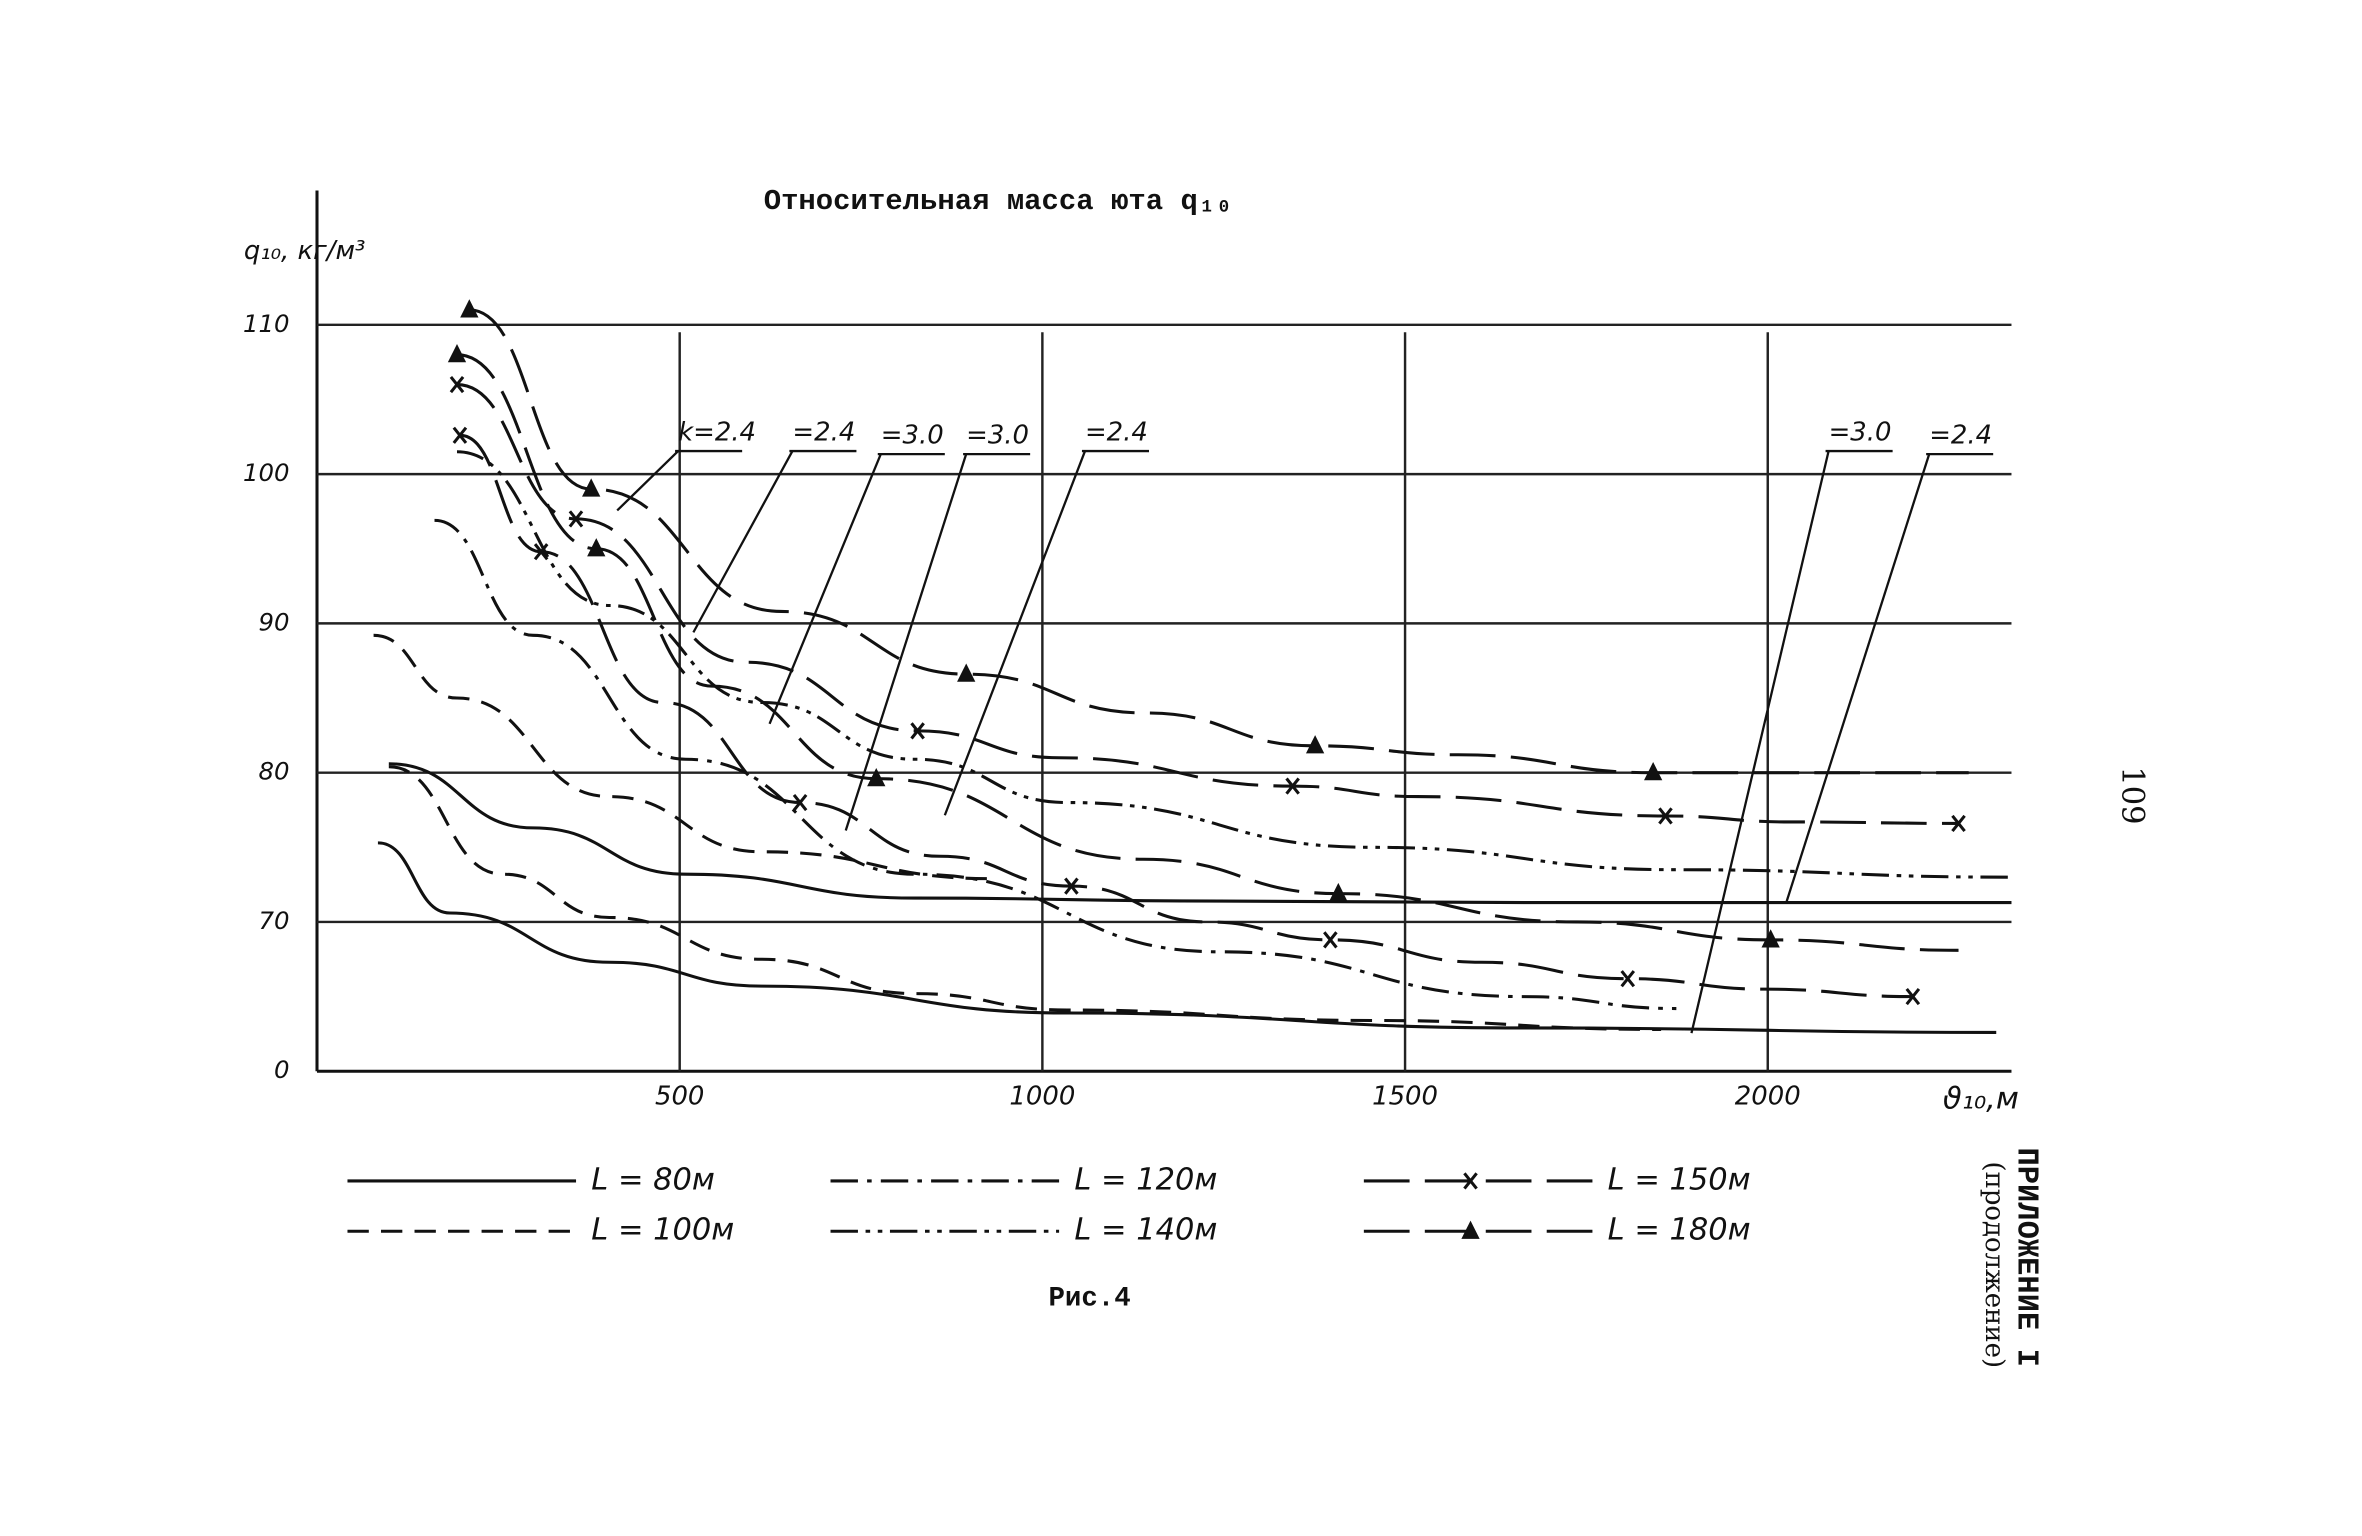  What do you see at coordinates (274, 621) in the screenshot?
I see `y-tick-label: 90` at bounding box center [274, 621].